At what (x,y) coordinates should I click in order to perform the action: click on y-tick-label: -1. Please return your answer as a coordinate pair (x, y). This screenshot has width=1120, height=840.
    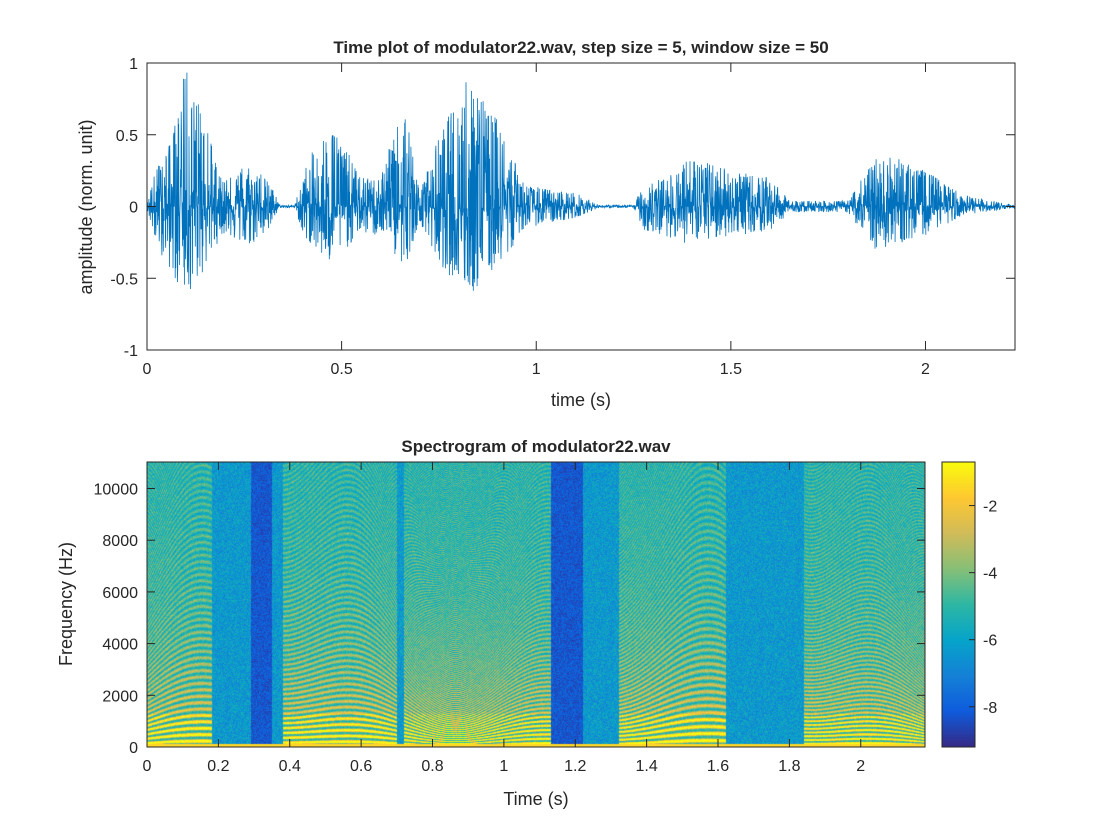
    Looking at the image, I should click on (131, 351).